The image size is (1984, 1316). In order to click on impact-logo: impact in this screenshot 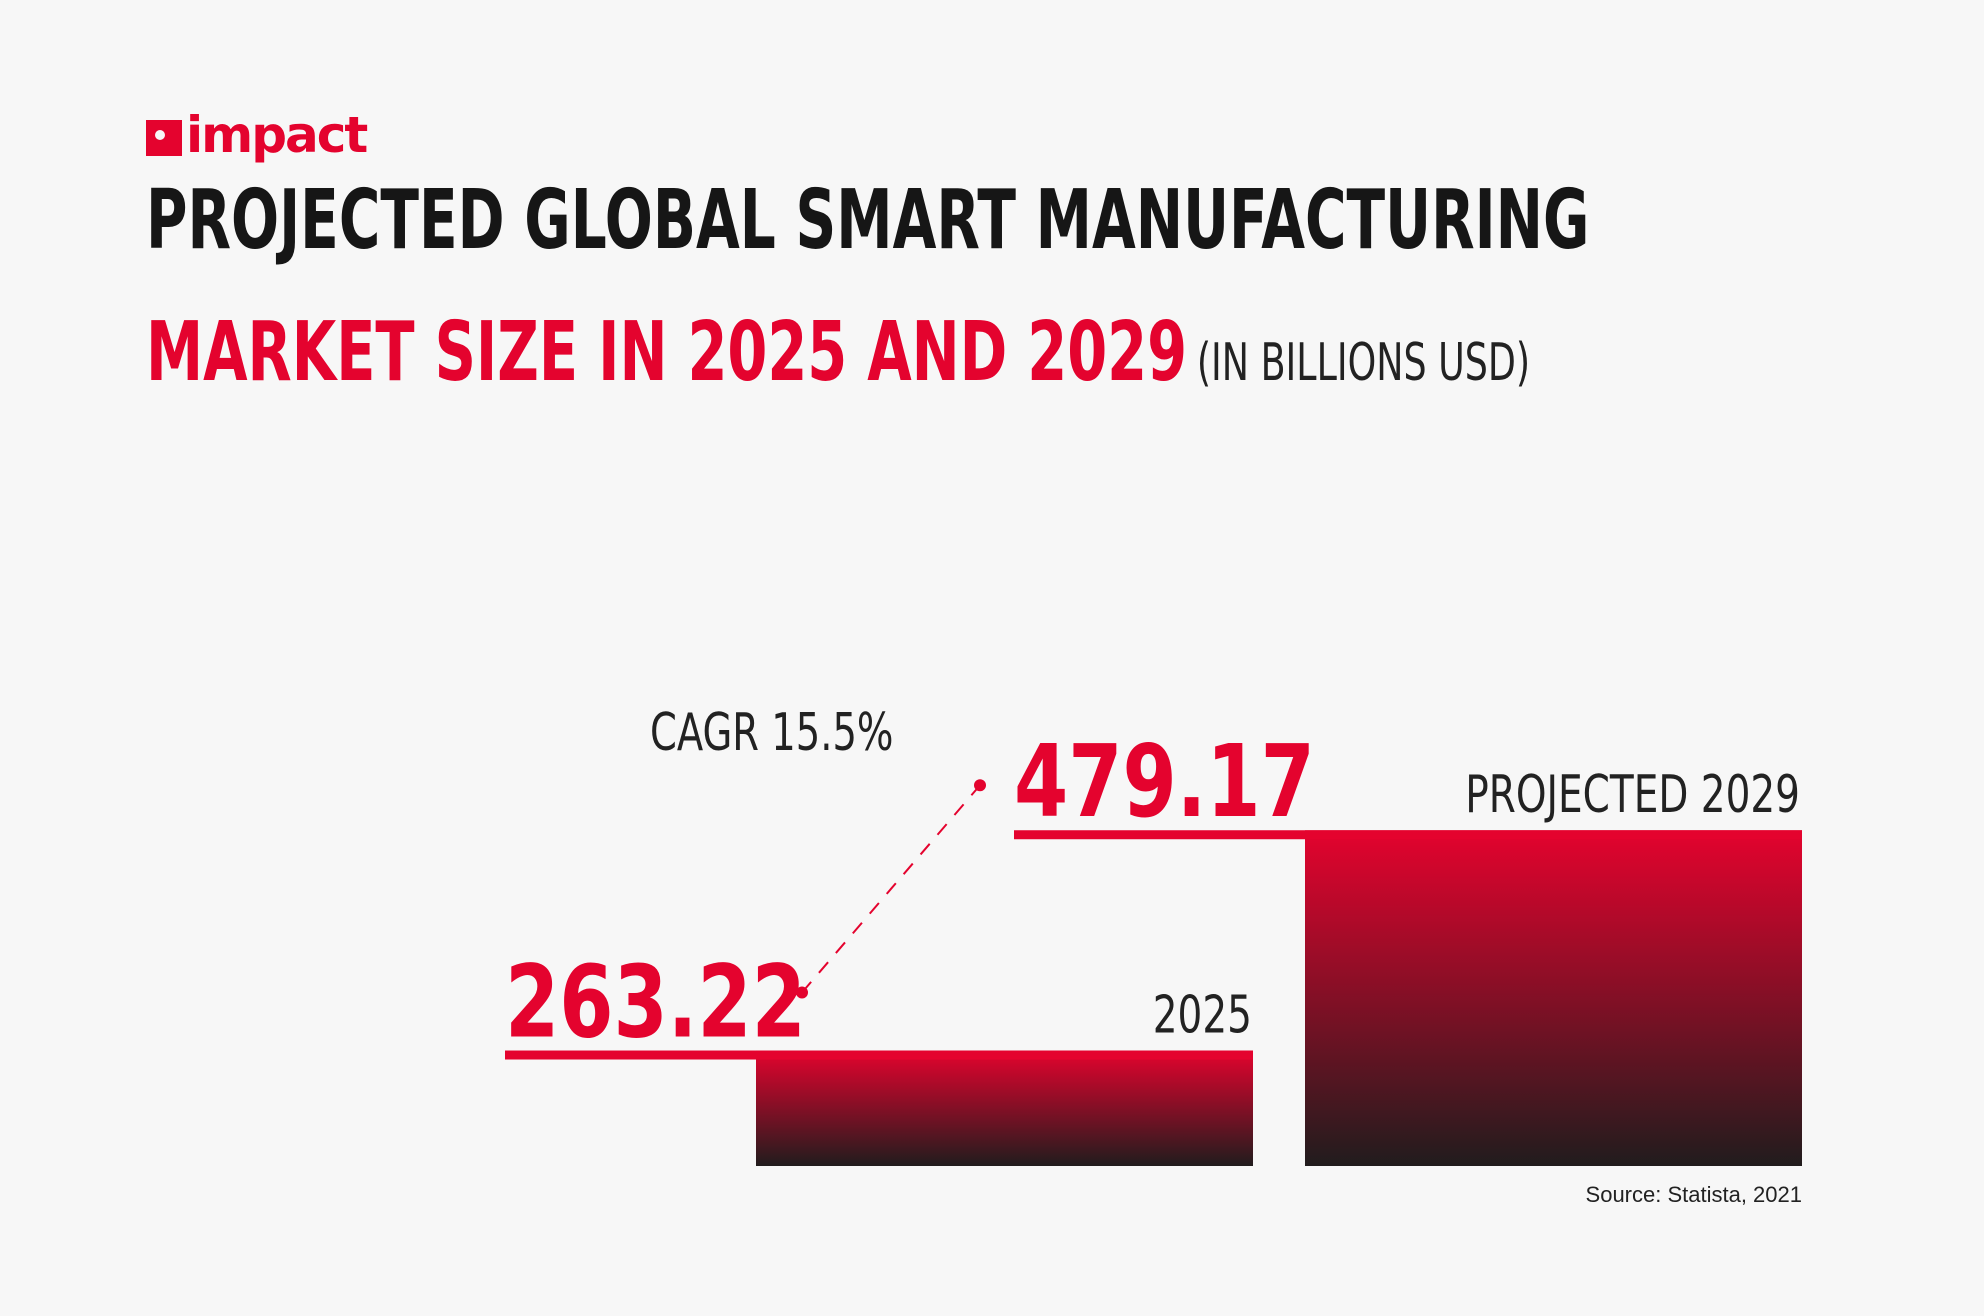, I will do `click(257, 135)`.